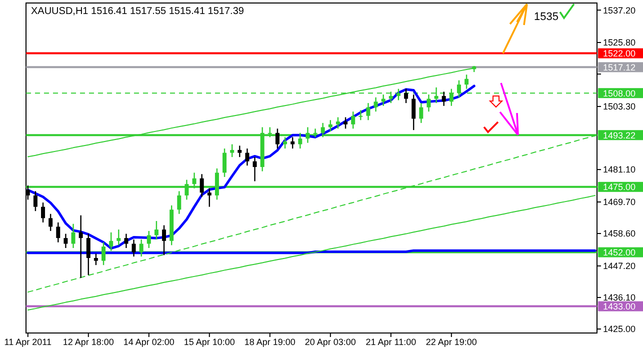 Image resolution: width=643 pixels, height=349 pixels. Describe the element at coordinates (546, 16) in the screenshot. I see `annotation: 1535` at that location.